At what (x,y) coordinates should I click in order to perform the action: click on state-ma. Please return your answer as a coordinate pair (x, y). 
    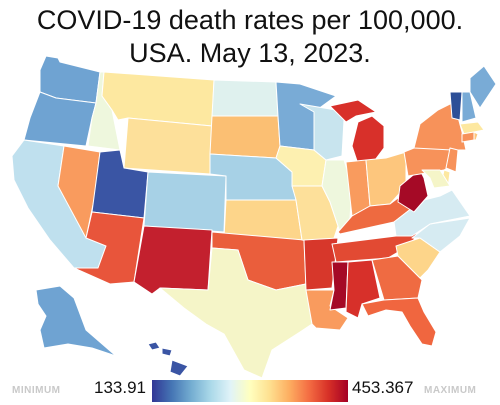
    Looking at the image, I should click on (472, 128).